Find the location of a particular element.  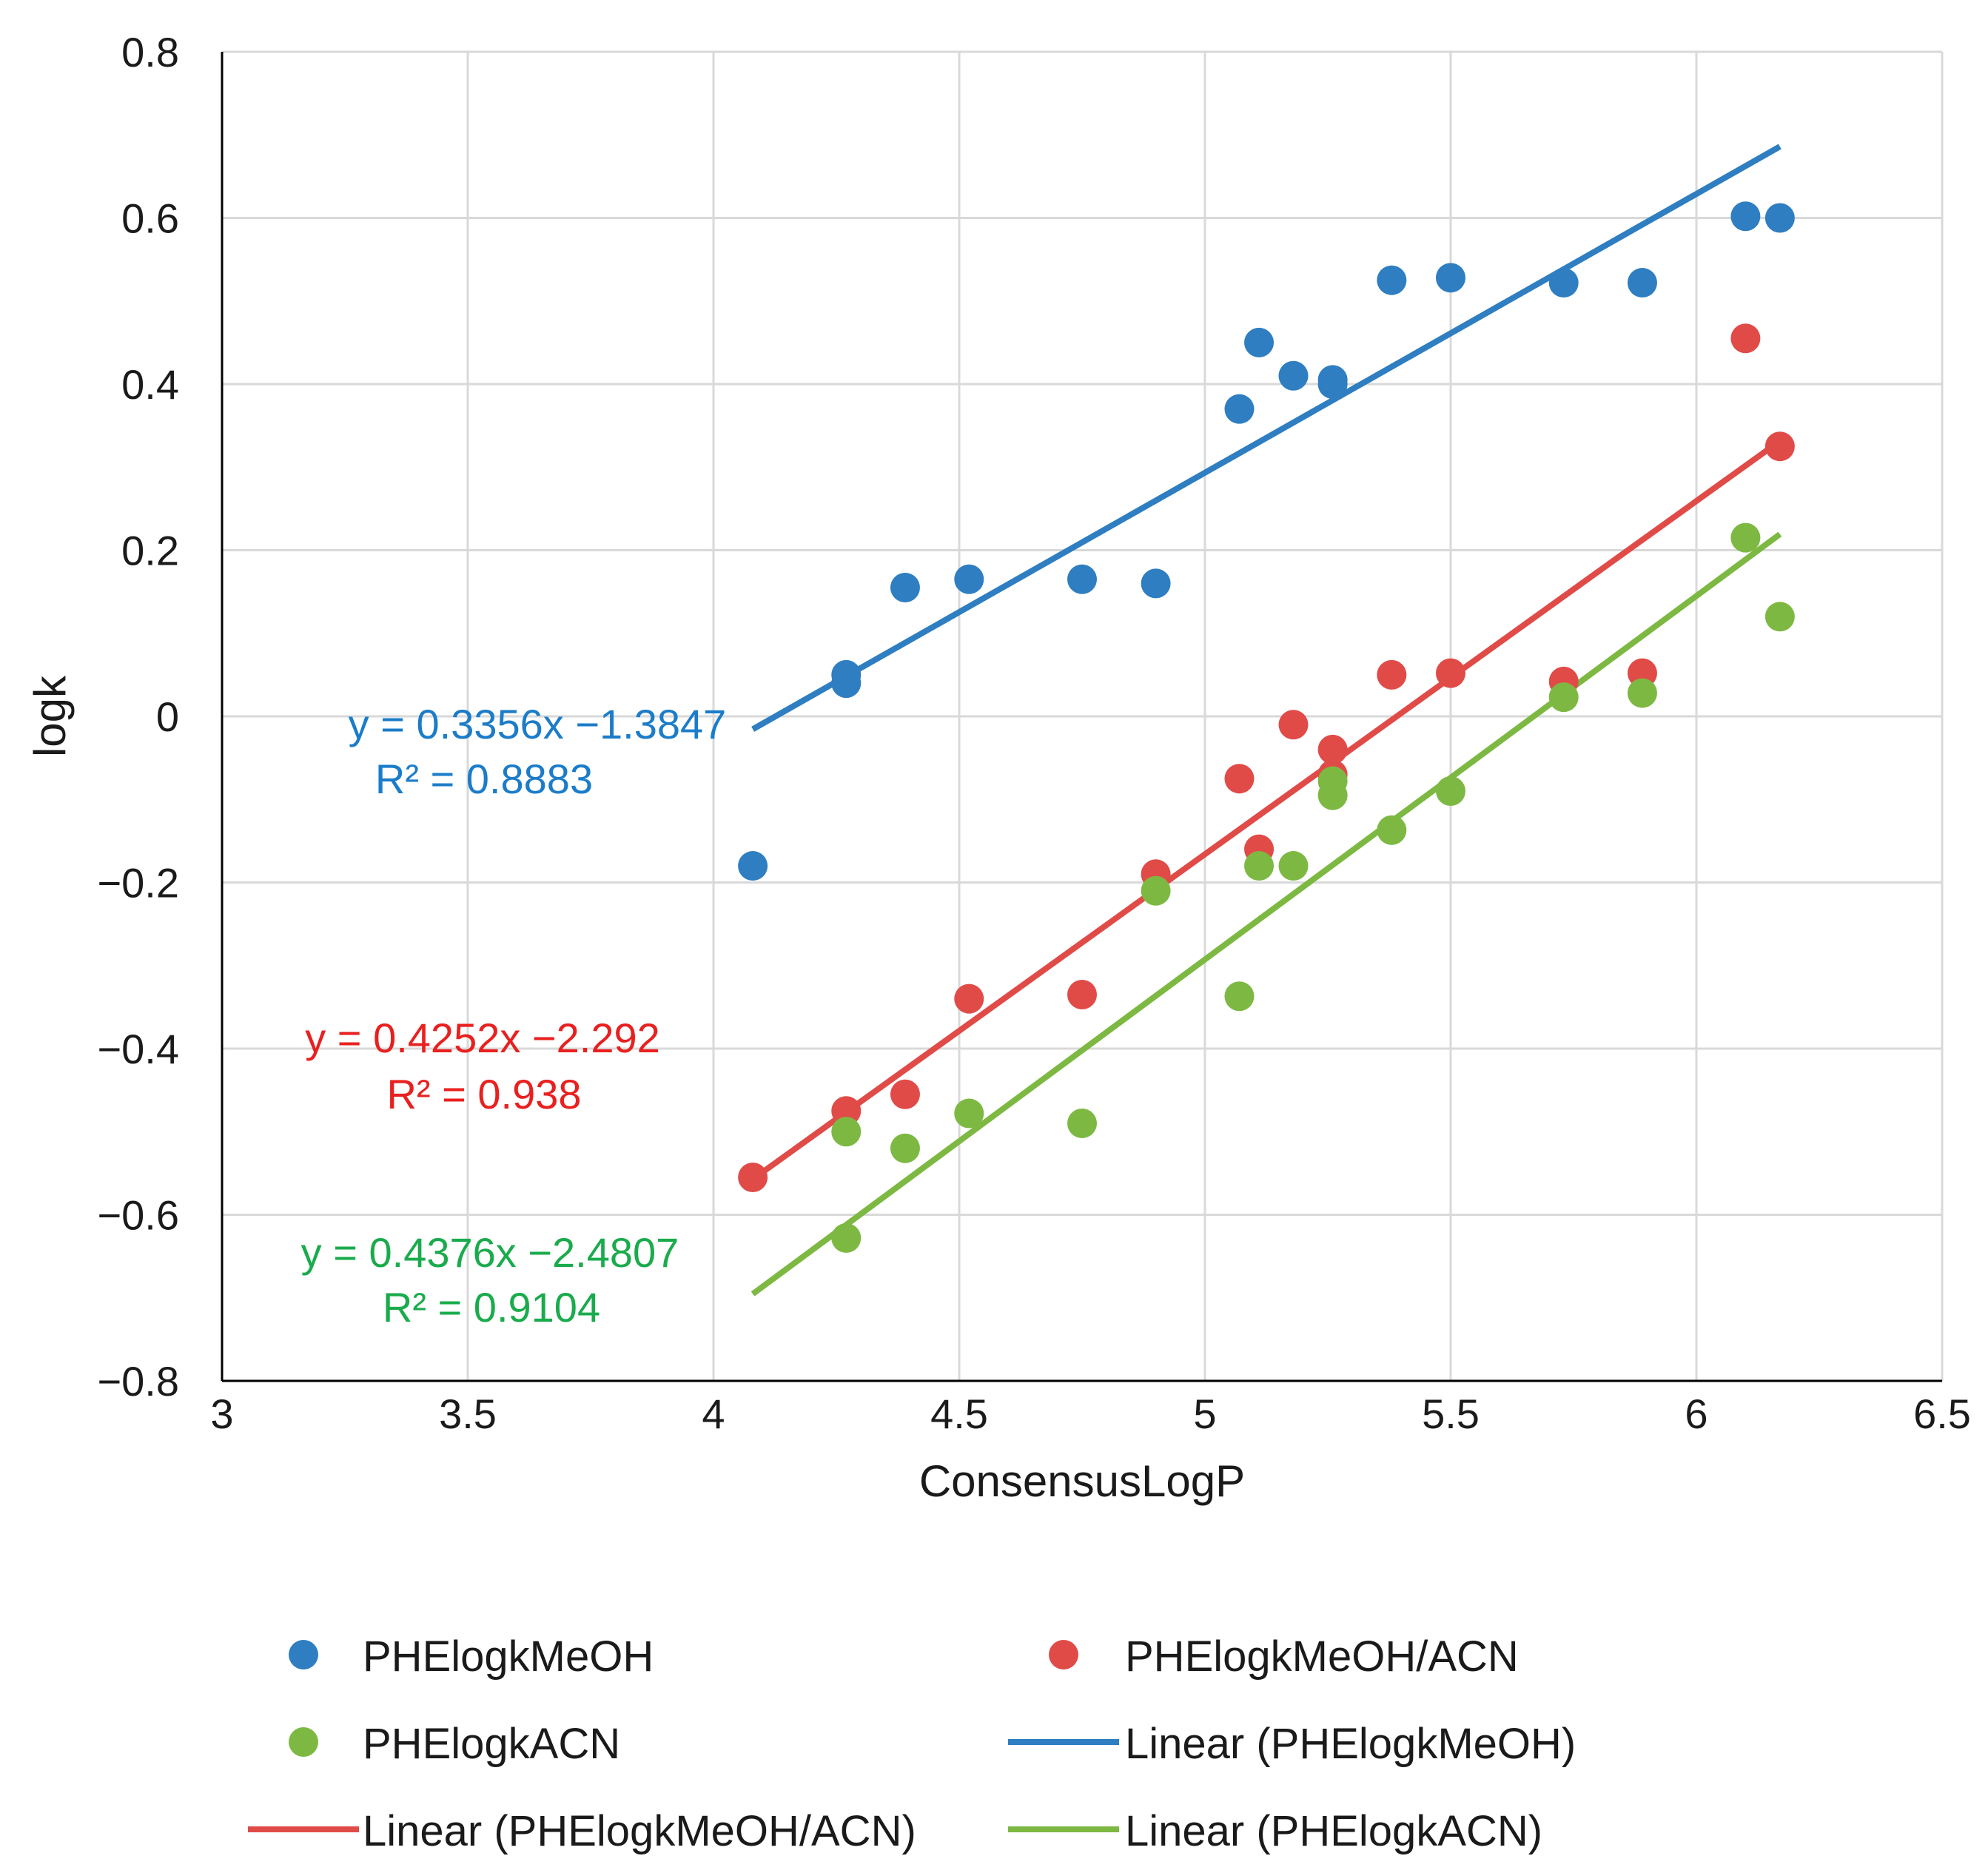

y-tick-label: −0.2 is located at coordinates (138, 883).